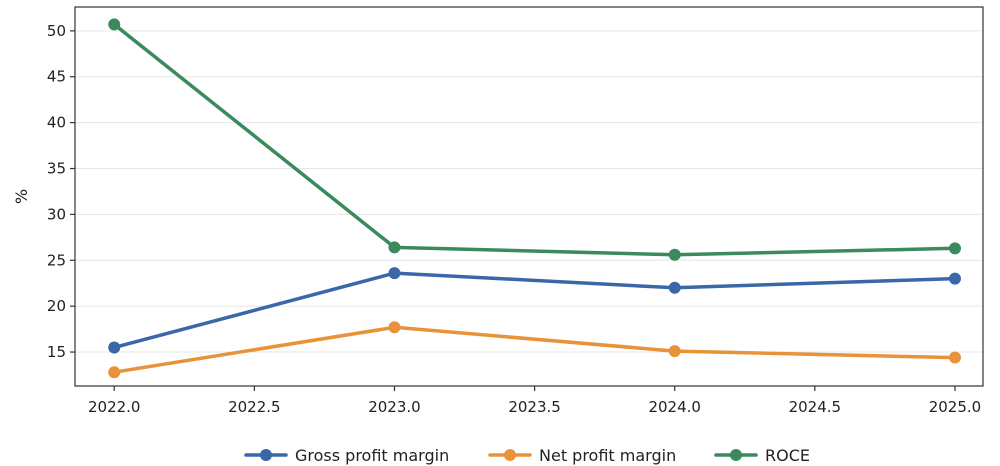  What do you see at coordinates (787, 455) in the screenshot?
I see `legend-label: ROCE` at bounding box center [787, 455].